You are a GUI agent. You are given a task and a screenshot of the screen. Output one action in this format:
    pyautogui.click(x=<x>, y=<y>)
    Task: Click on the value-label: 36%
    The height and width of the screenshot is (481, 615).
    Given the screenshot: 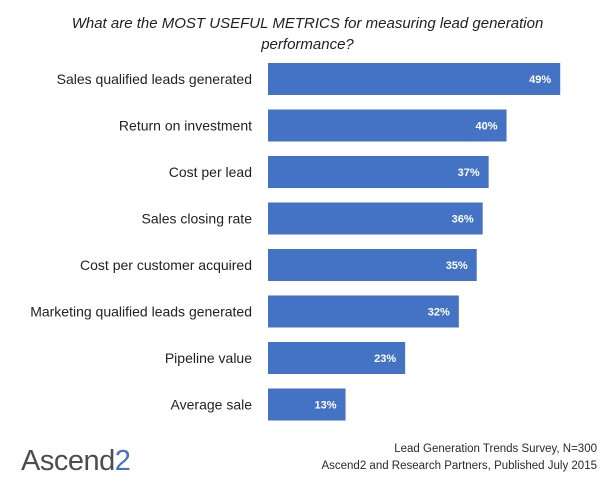 What is the action you would take?
    pyautogui.click(x=463, y=220)
    